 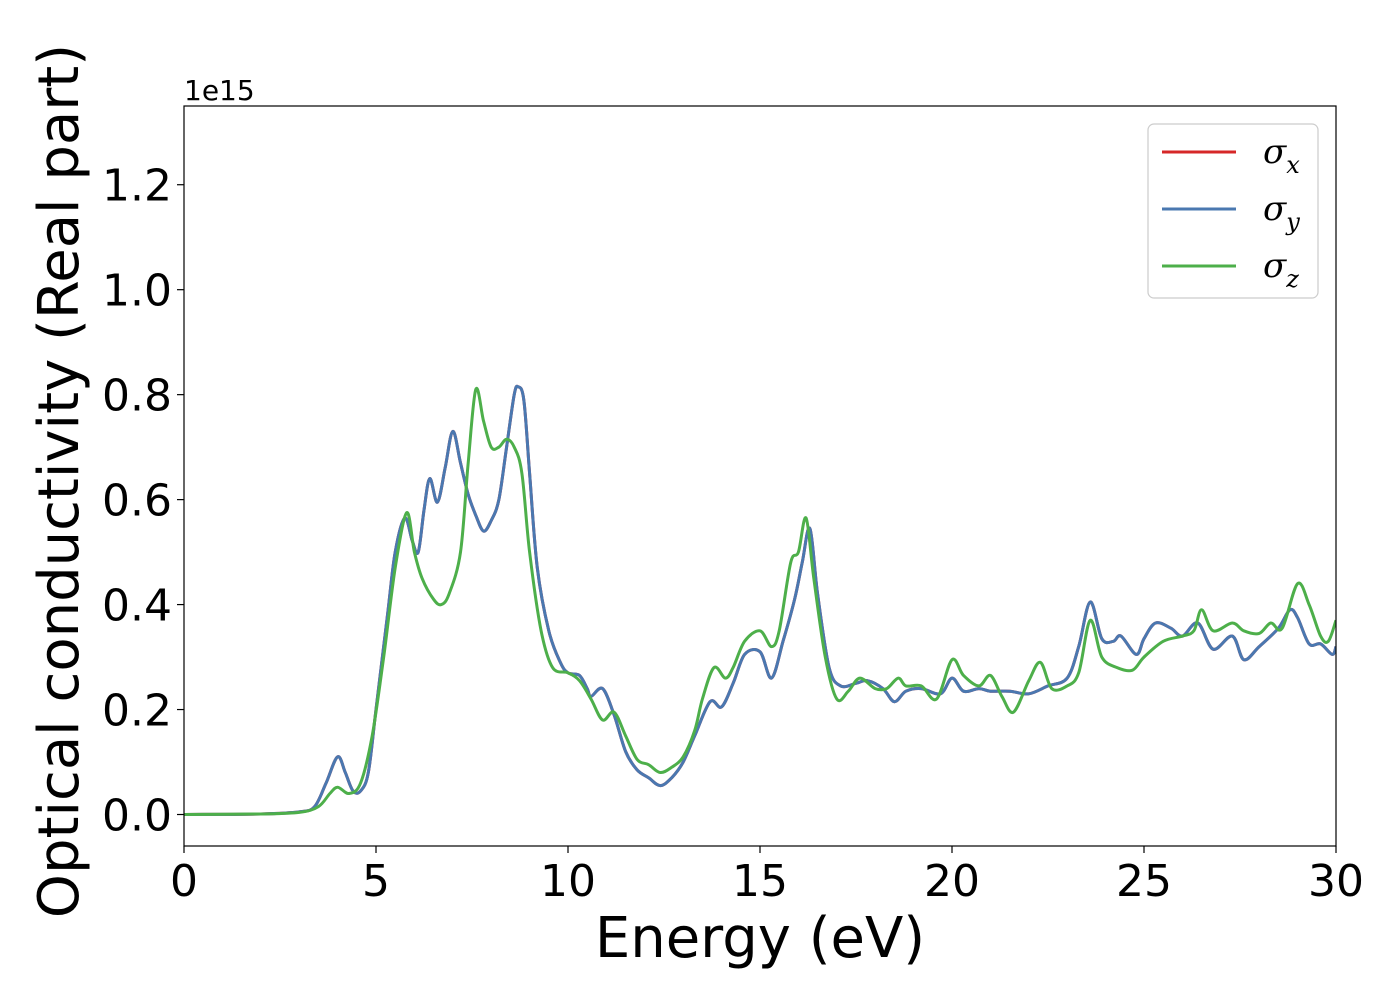 What do you see at coordinates (376, 881) in the screenshot?
I see `x-tick-label: 5` at bounding box center [376, 881].